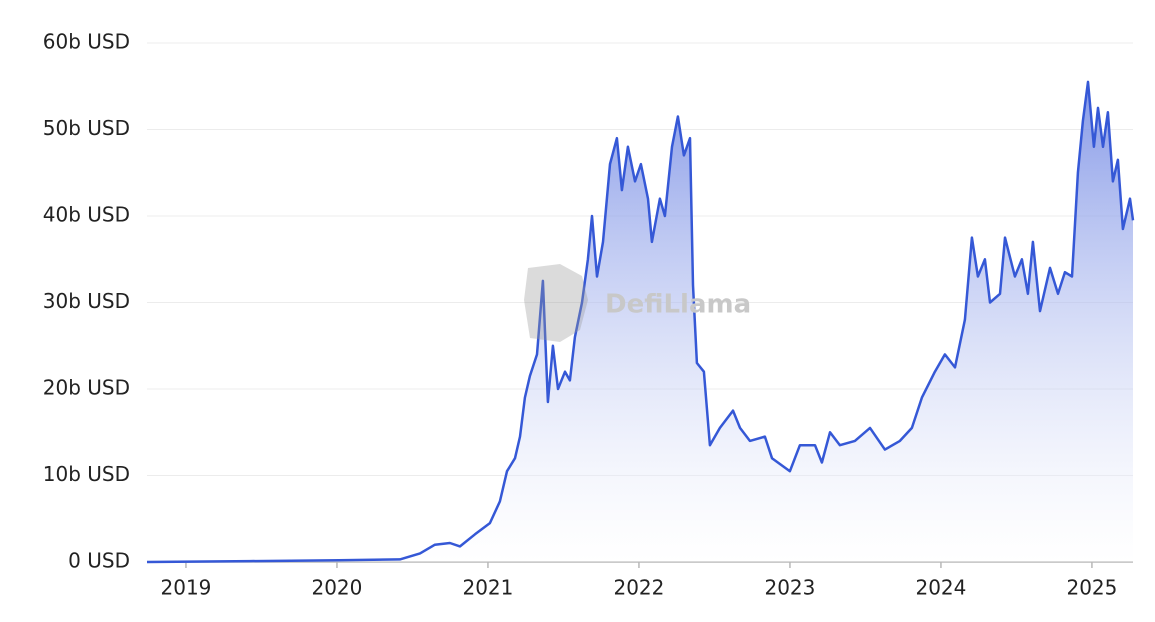  Describe the element at coordinates (186, 588) in the screenshot. I see `x-tick-label: 2019` at that location.